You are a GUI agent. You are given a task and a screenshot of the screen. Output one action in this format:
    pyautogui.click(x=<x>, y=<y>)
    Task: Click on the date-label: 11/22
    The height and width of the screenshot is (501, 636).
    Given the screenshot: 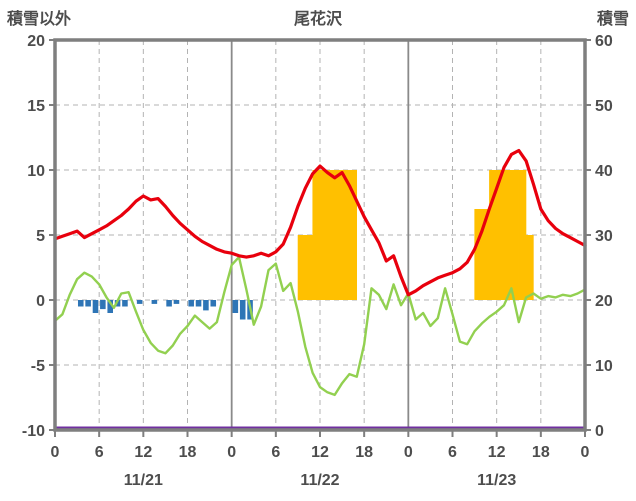 What is the action you would take?
    pyautogui.click(x=319, y=480)
    